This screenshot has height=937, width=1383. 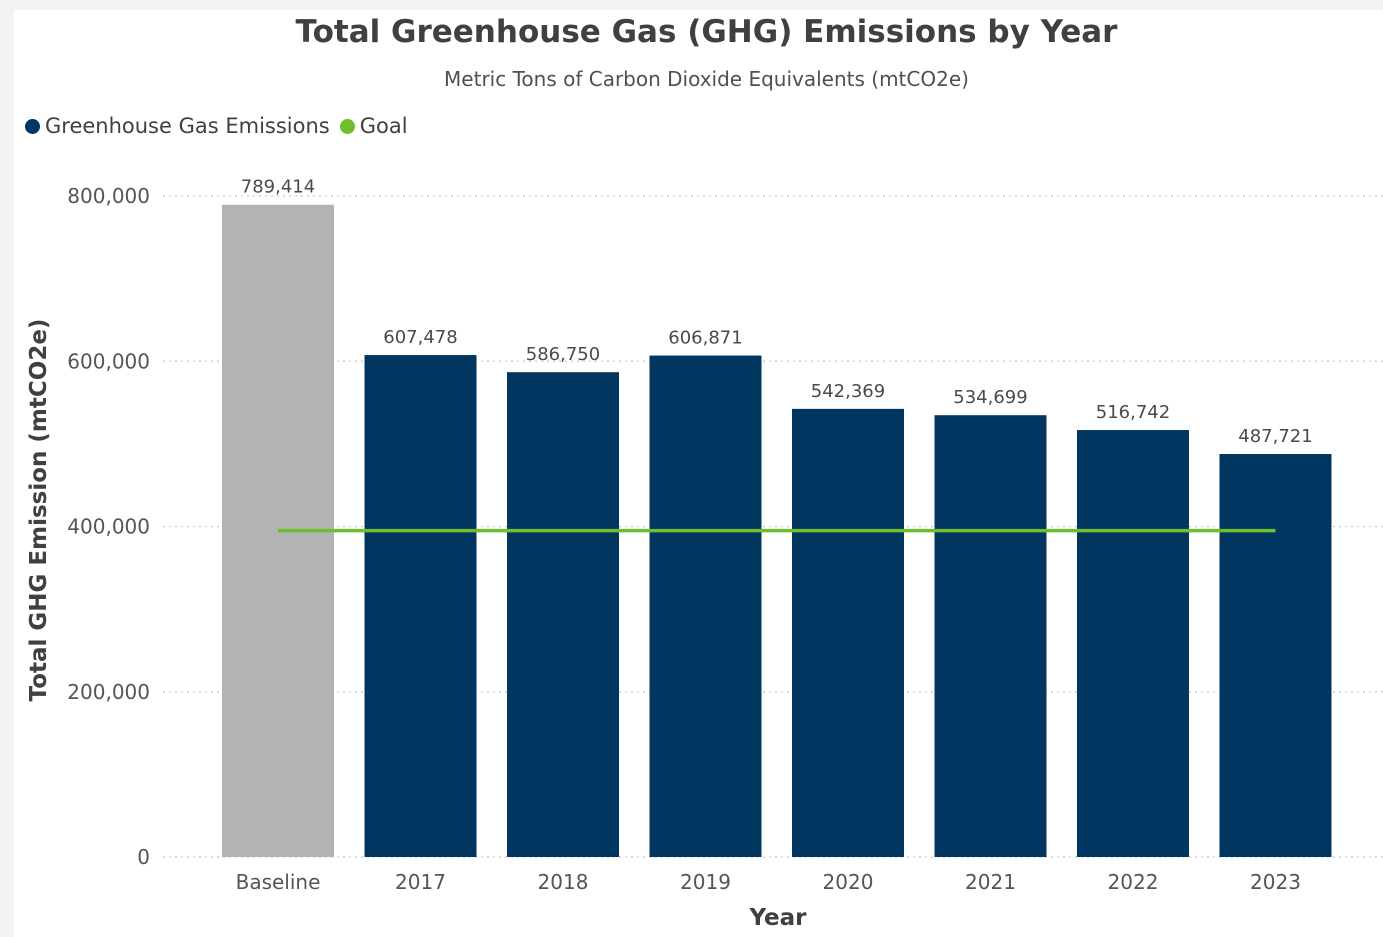 What do you see at coordinates (1275, 436) in the screenshot?
I see `data-label: 487,721` at bounding box center [1275, 436].